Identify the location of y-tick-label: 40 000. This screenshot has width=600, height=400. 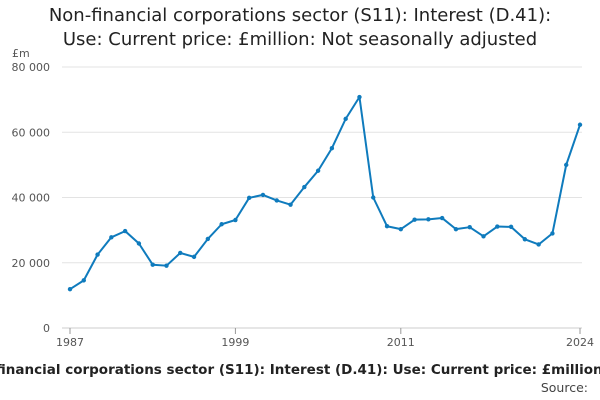
(31, 198).